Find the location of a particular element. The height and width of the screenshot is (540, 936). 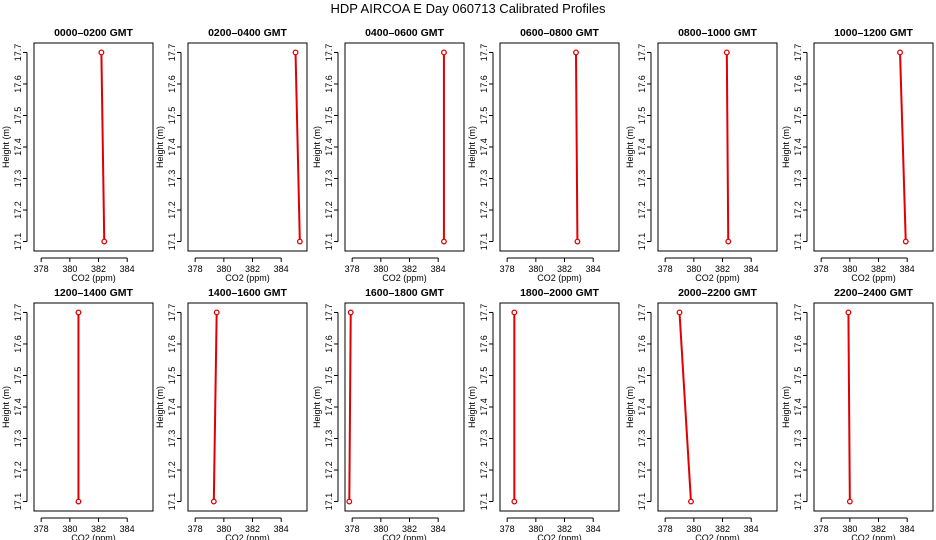

panel-title: 2000–2200 GMT is located at coordinates (717, 293).